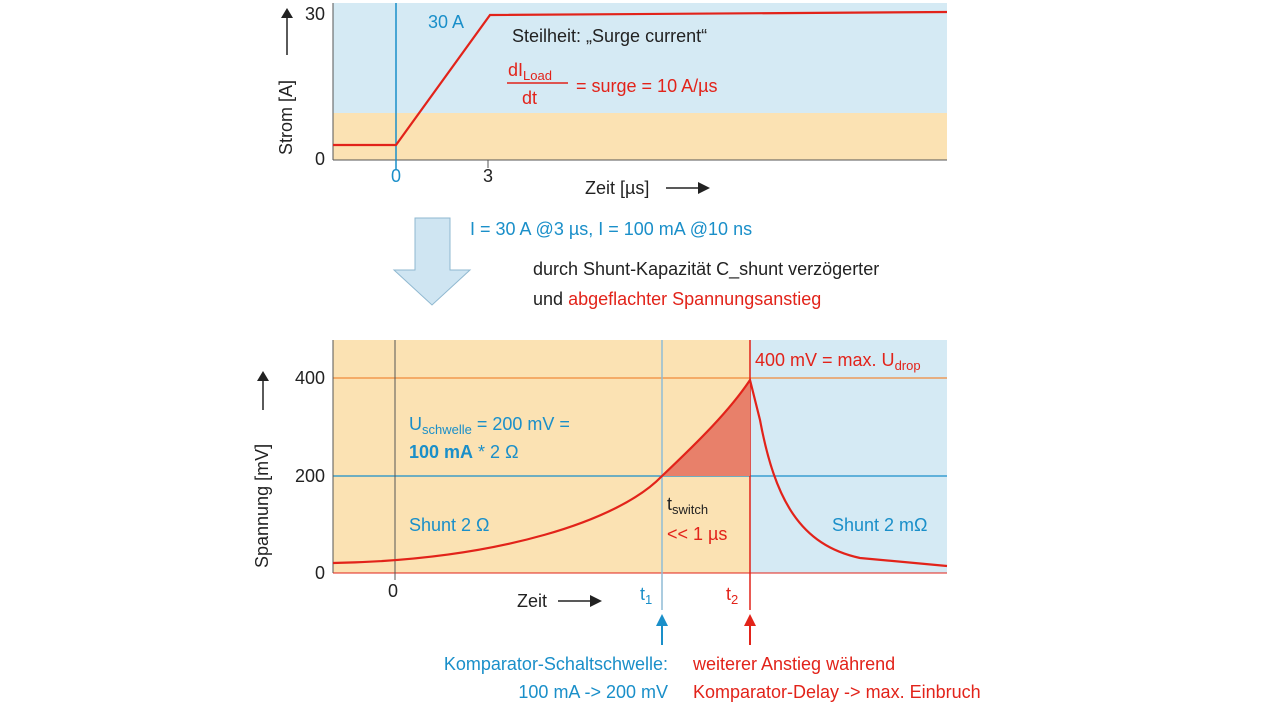 The height and width of the screenshot is (719, 1280). Describe the element at coordinates (734, 599) in the screenshot. I see `subscript: 2` at that location.